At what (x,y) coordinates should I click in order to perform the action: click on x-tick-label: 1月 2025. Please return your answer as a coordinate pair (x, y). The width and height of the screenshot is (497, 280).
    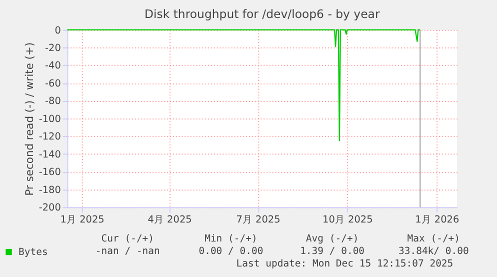
    Looking at the image, I should click on (82, 220).